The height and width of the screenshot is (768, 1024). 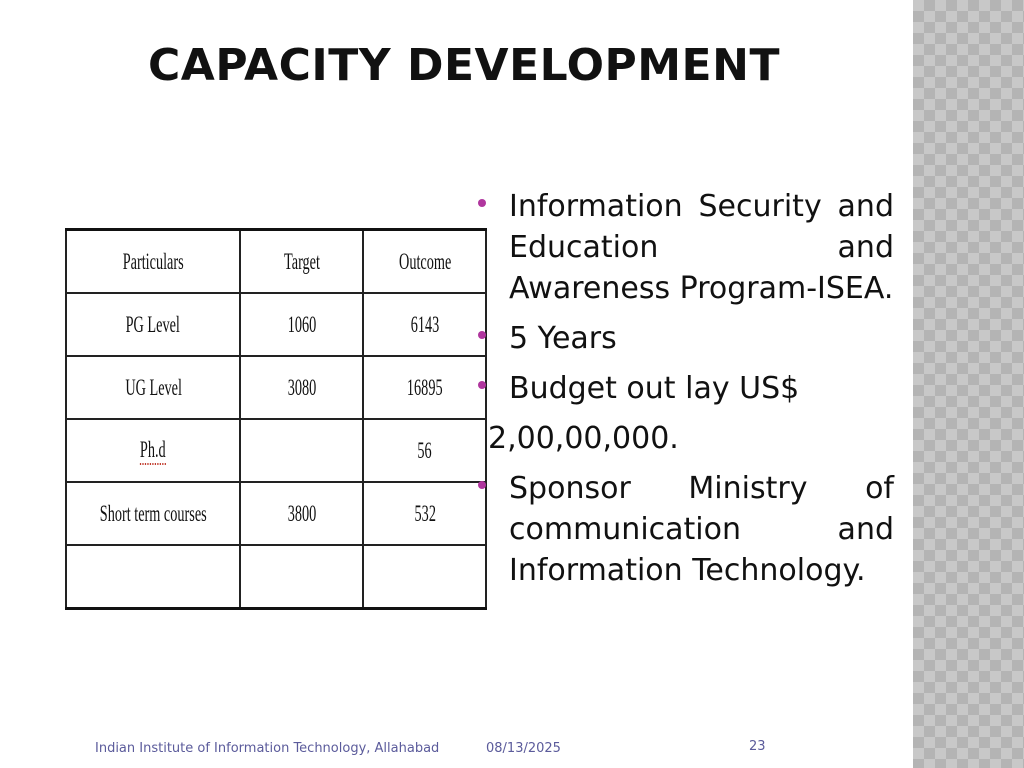 I want to click on table-row, so click(x=276, y=577).